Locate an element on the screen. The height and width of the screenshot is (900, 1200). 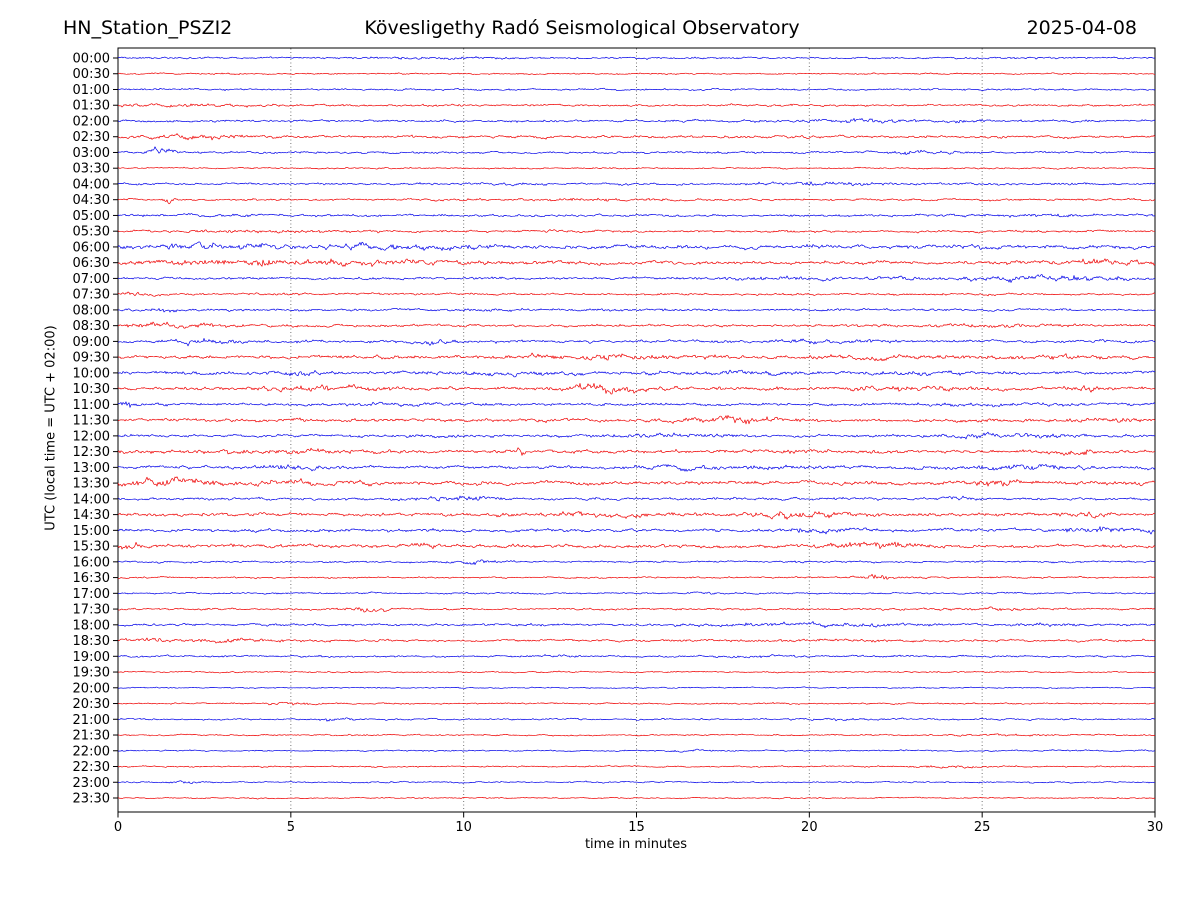
time-label: 23:30 is located at coordinates (91, 799).